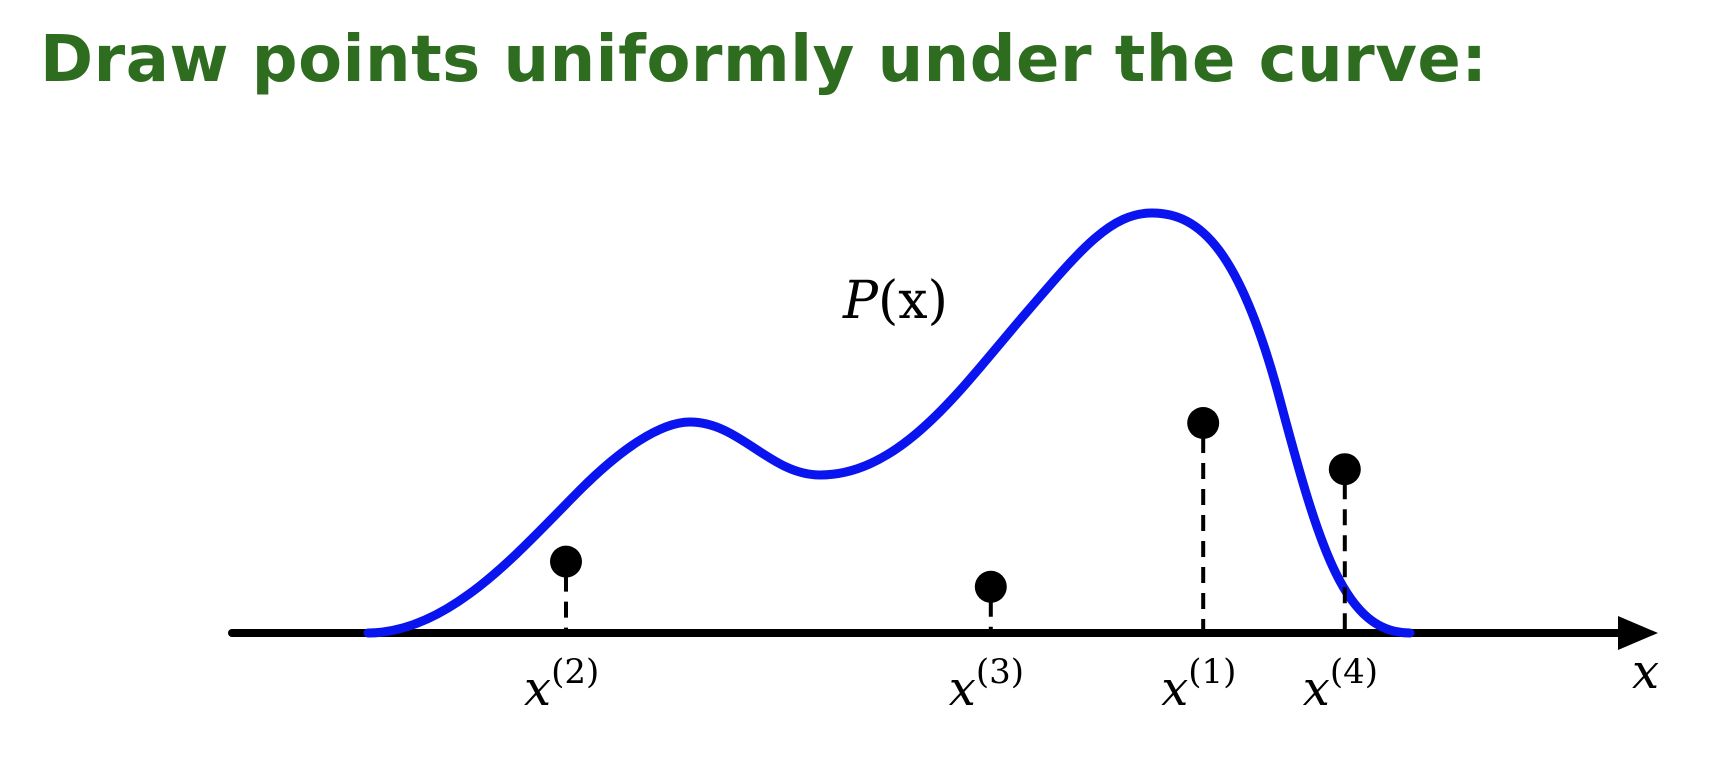  What do you see at coordinates (1638, 633) in the screenshot?
I see `x-axis-arrowhead` at bounding box center [1638, 633].